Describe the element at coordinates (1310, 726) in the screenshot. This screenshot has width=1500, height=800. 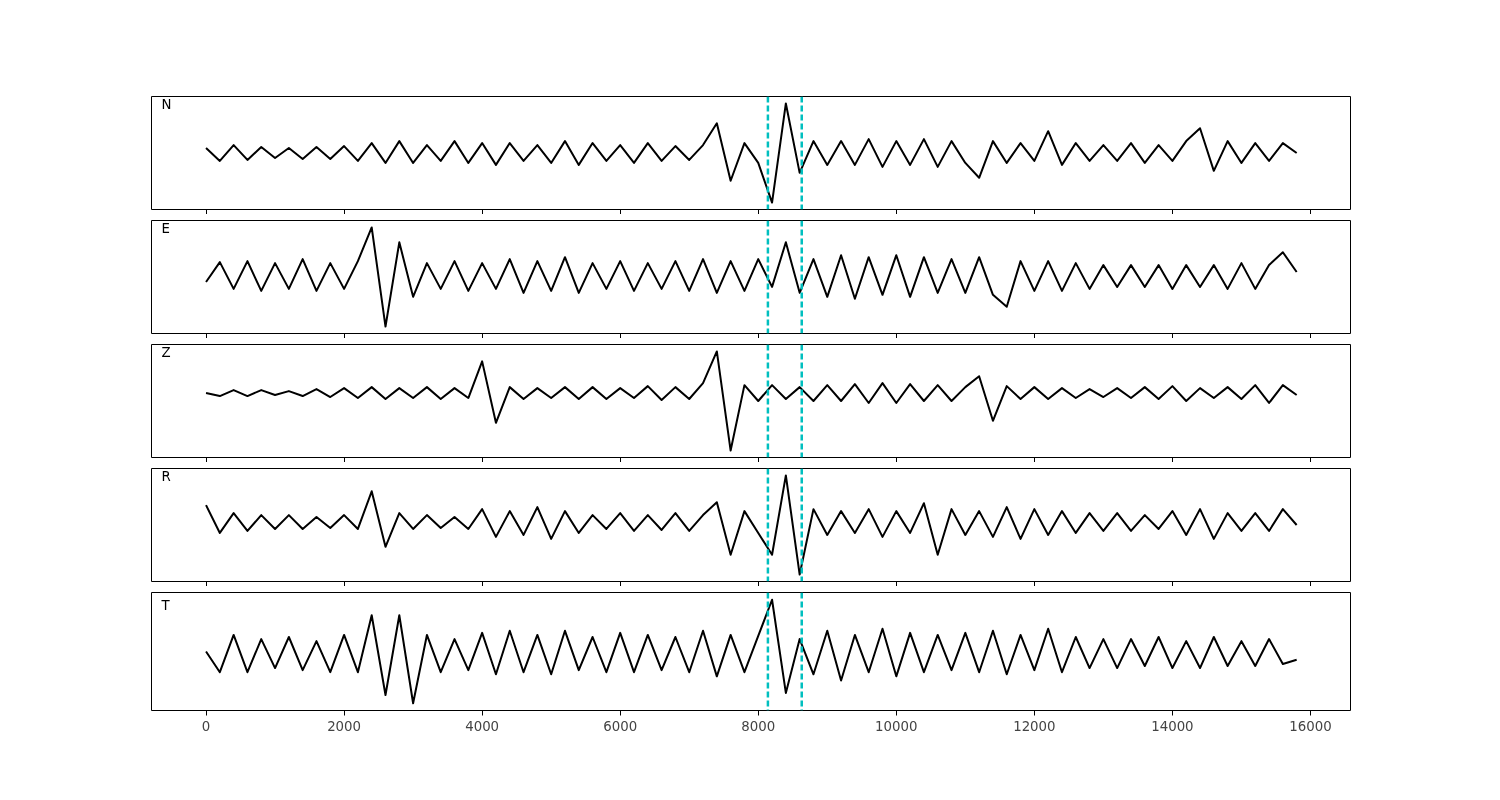
I see `x-tick-label: 16000` at that location.